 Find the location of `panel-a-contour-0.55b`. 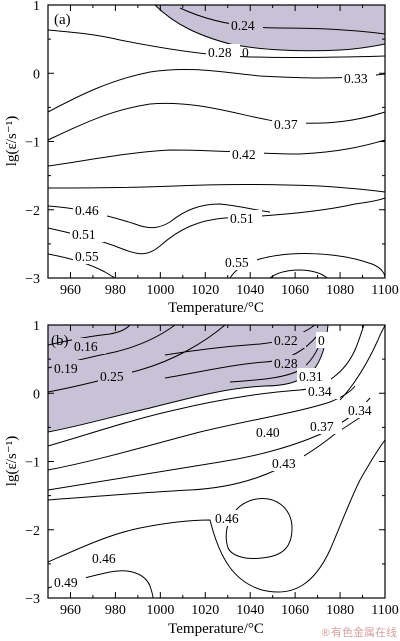

panel-a-contour-0.55b is located at coordinates (298, 274).